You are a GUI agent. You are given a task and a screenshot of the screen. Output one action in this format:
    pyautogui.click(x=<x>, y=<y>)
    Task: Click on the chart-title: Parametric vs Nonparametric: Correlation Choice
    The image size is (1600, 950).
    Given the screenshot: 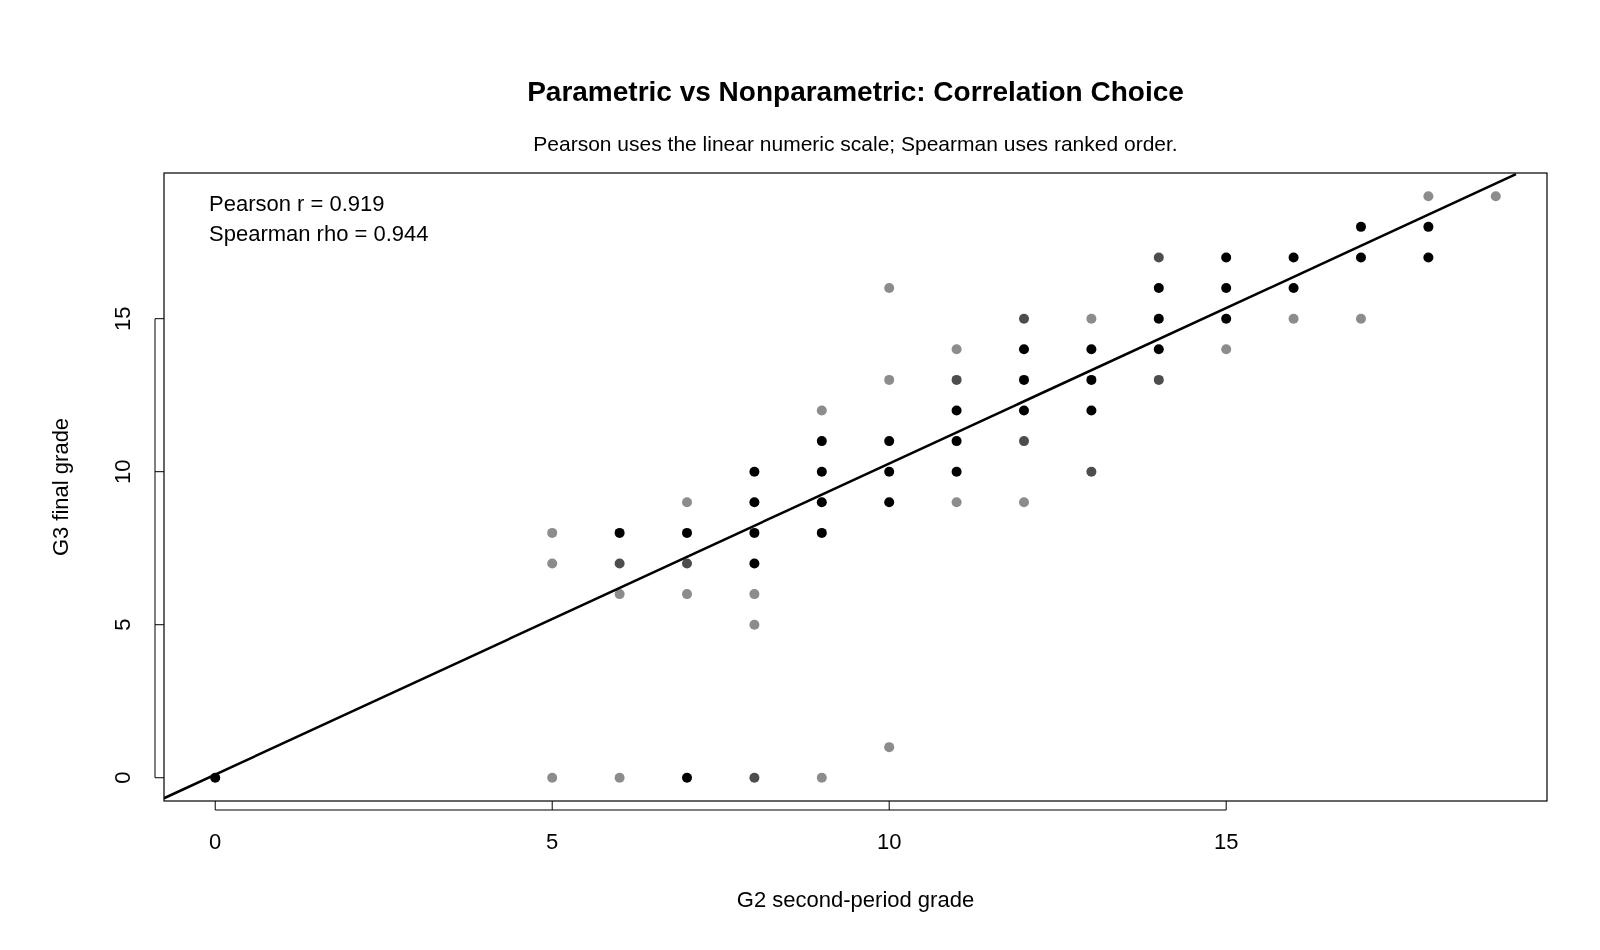 What is the action you would take?
    pyautogui.click(x=855, y=91)
    